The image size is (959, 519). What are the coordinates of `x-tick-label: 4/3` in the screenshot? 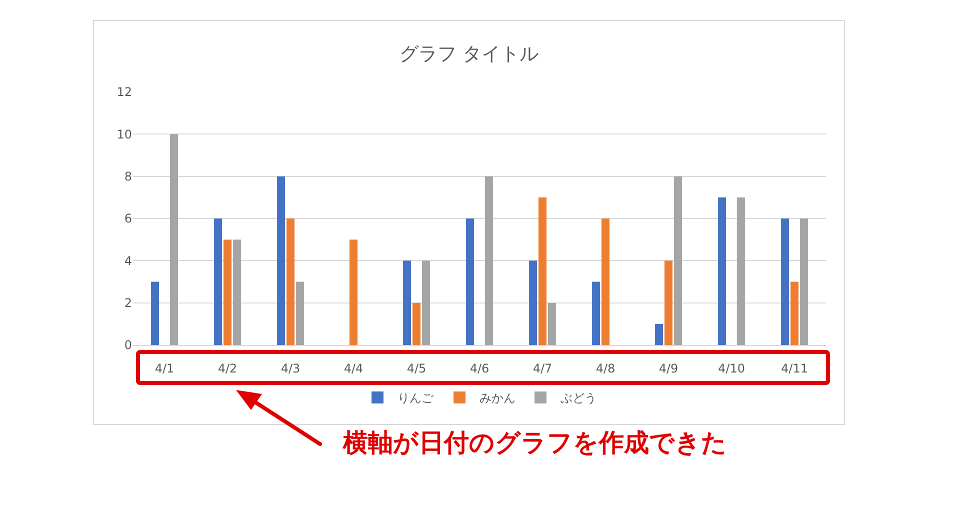 It's located at (290, 368).